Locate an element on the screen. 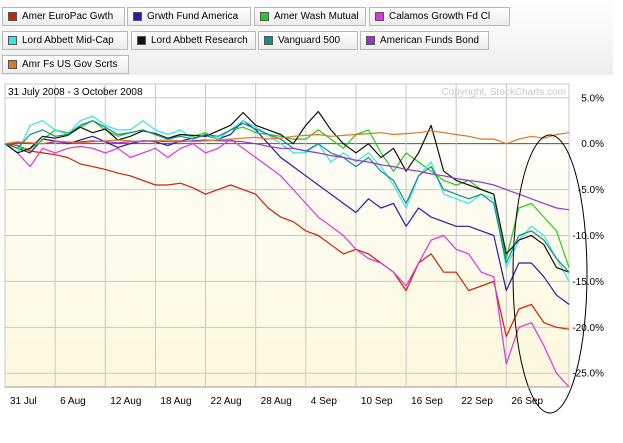 This screenshot has height=443, width=623. legend-label: American Funds Bond is located at coordinates (429, 40).